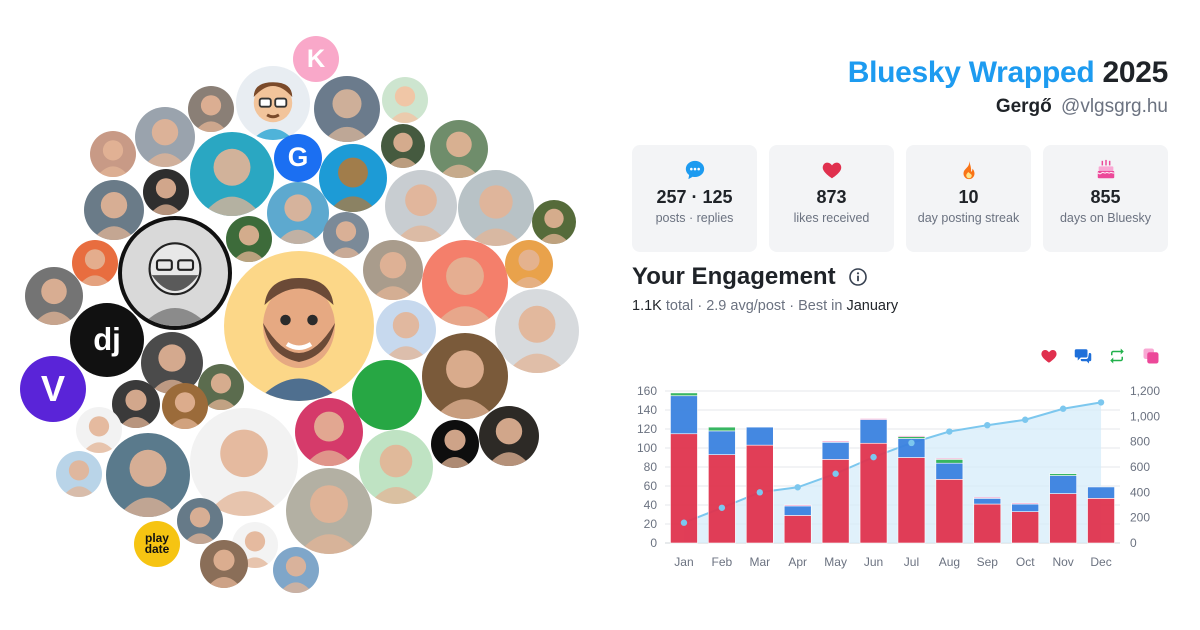 Image resolution: width=1200 pixels, height=630 pixels. Describe the element at coordinates (694, 198) in the screenshot. I see `stat-card-posts: 257 · 125 posts · replies` at that location.